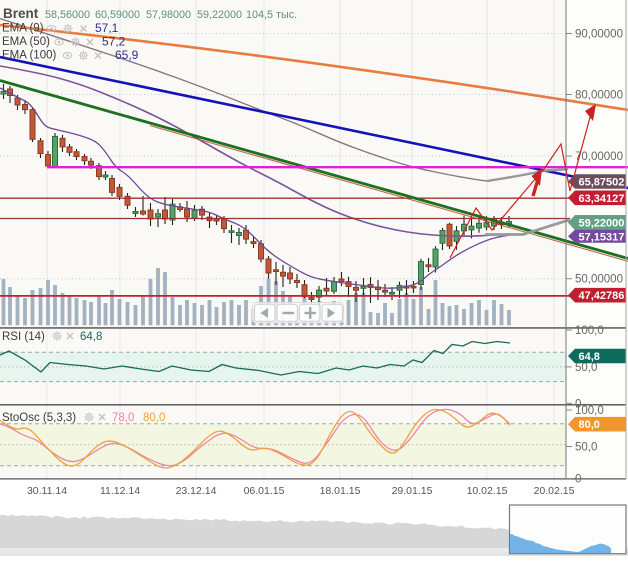 This screenshot has width=628, height=561. What do you see at coordinates (340, 491) in the screenshot?
I see `svg-text: 18.01.15` at bounding box center [340, 491].